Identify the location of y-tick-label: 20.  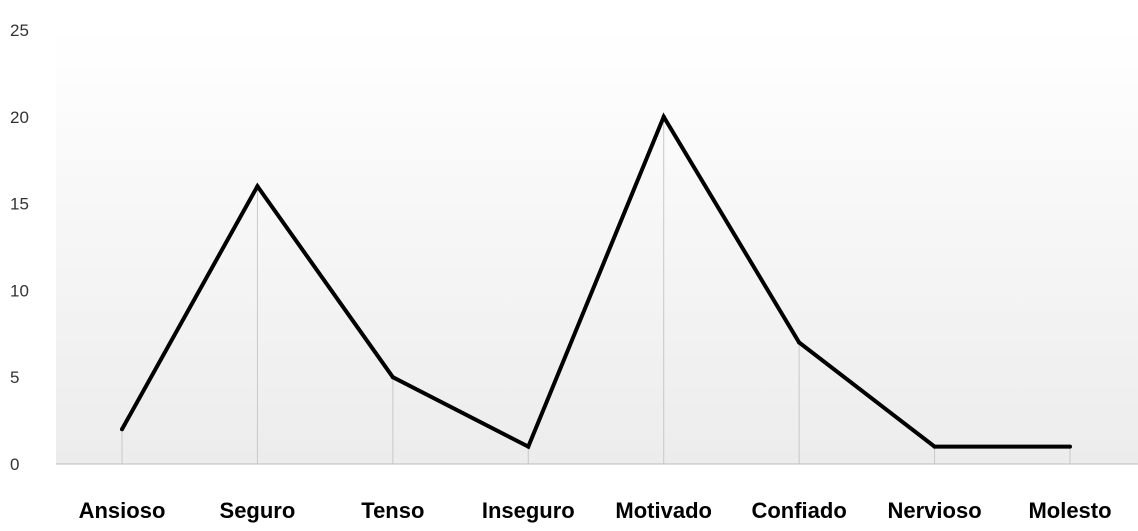
(19, 117).